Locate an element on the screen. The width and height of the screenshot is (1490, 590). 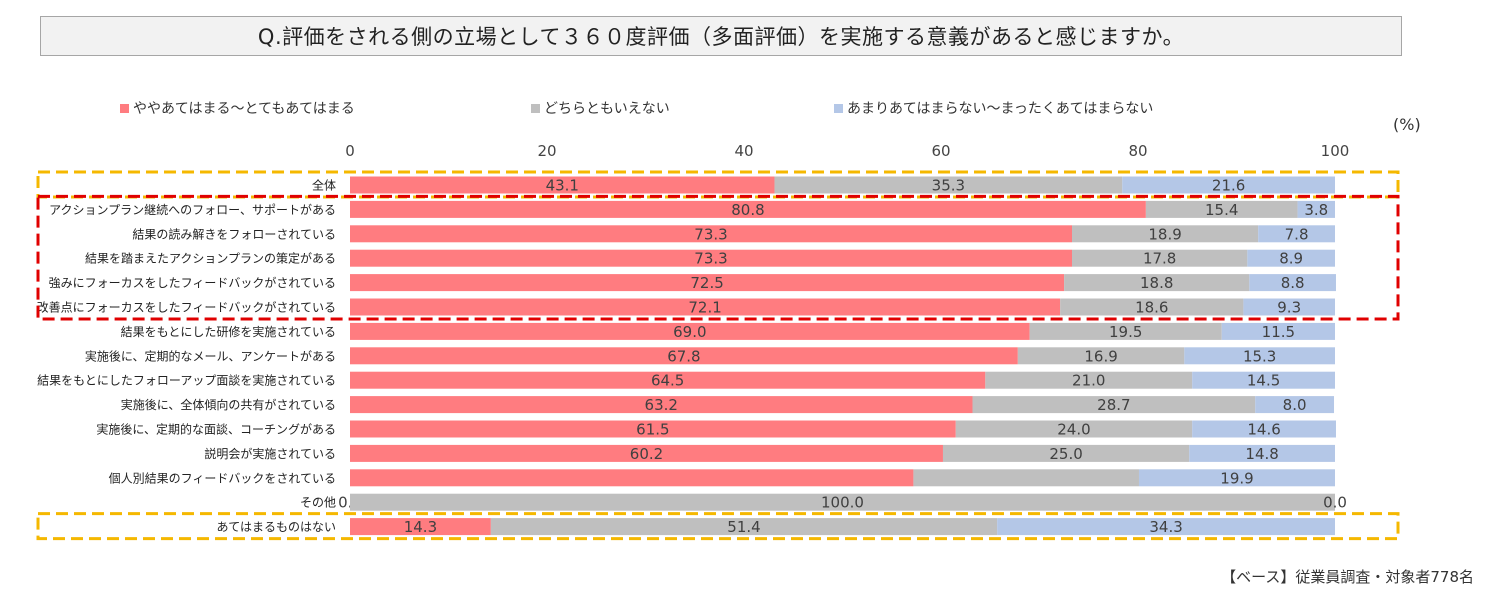
data-label-disagree: 8.9 is located at coordinates (1291, 259).